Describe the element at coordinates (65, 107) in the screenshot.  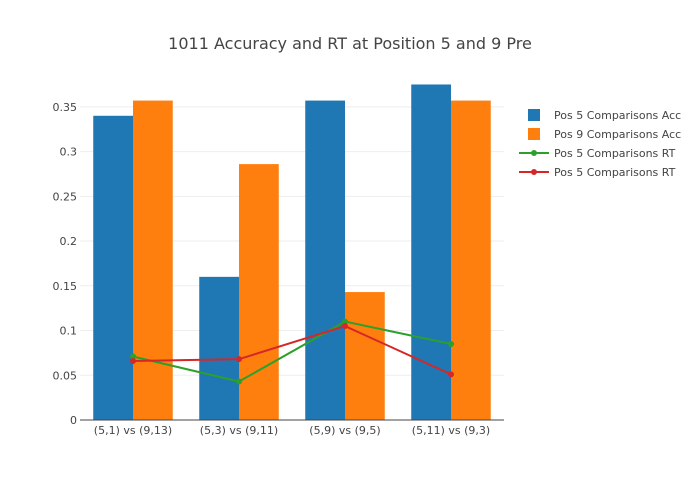
I see `y-tick-label: 0.35` at that location.